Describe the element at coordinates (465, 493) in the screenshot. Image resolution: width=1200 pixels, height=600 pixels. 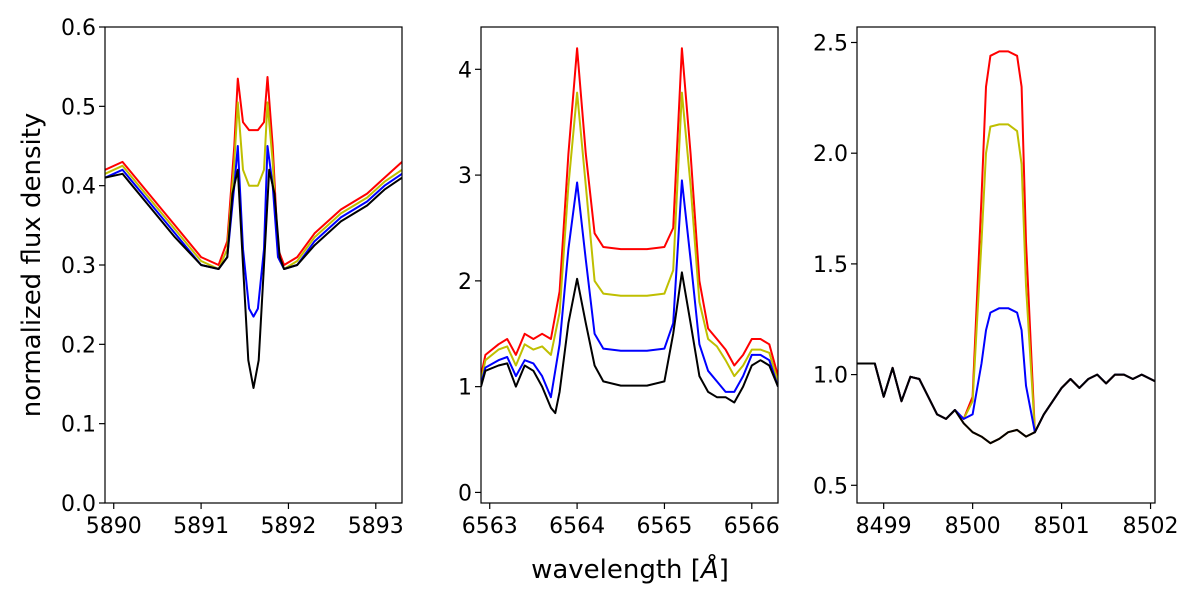
I see `y-tick-label-middle: 0` at that location.